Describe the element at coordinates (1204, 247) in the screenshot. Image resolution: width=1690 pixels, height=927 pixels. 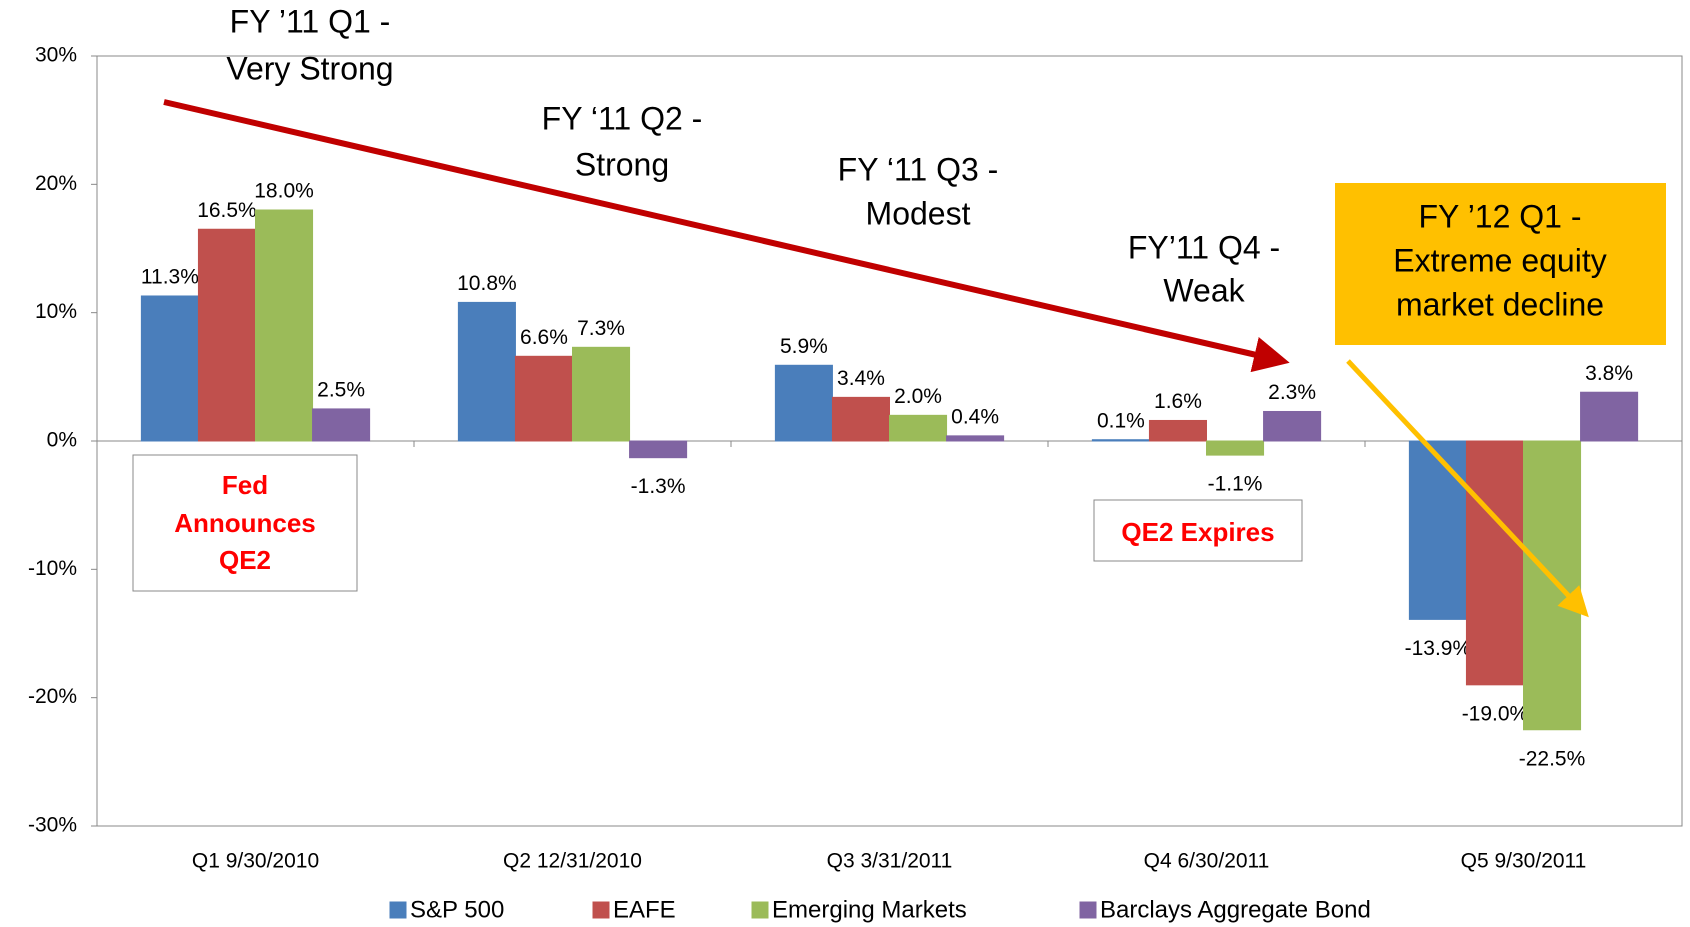
I see `annotation: FY’11 Q4 -` at that location.